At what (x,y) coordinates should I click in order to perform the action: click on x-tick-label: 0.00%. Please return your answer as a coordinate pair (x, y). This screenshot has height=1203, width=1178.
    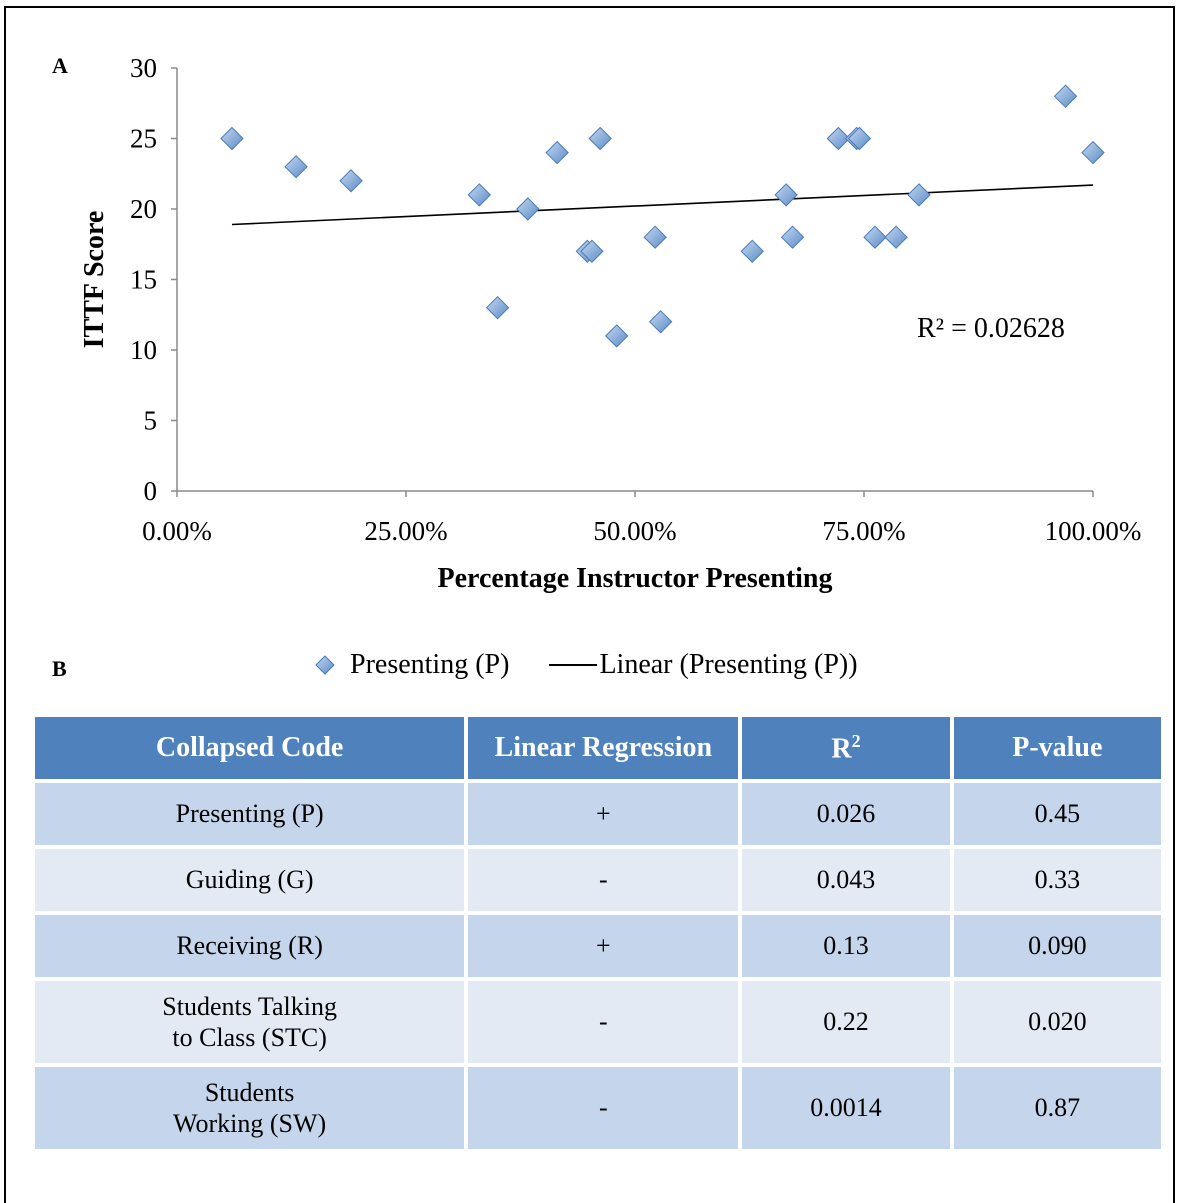
    Looking at the image, I should click on (177, 531).